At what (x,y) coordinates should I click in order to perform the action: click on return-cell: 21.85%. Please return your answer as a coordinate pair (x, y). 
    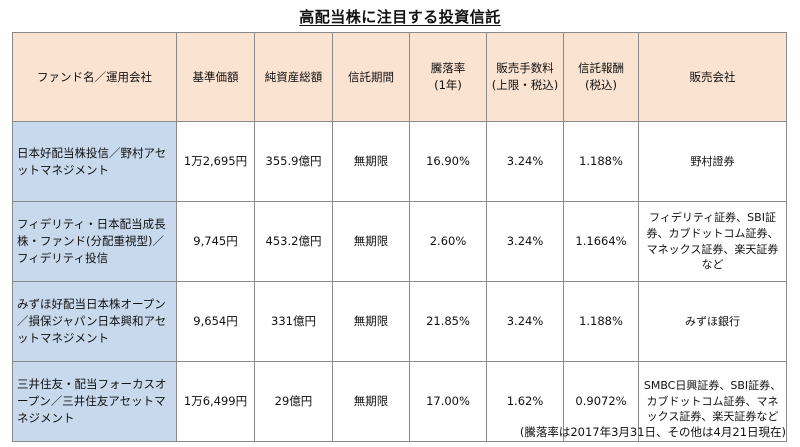
    Looking at the image, I should click on (448, 321).